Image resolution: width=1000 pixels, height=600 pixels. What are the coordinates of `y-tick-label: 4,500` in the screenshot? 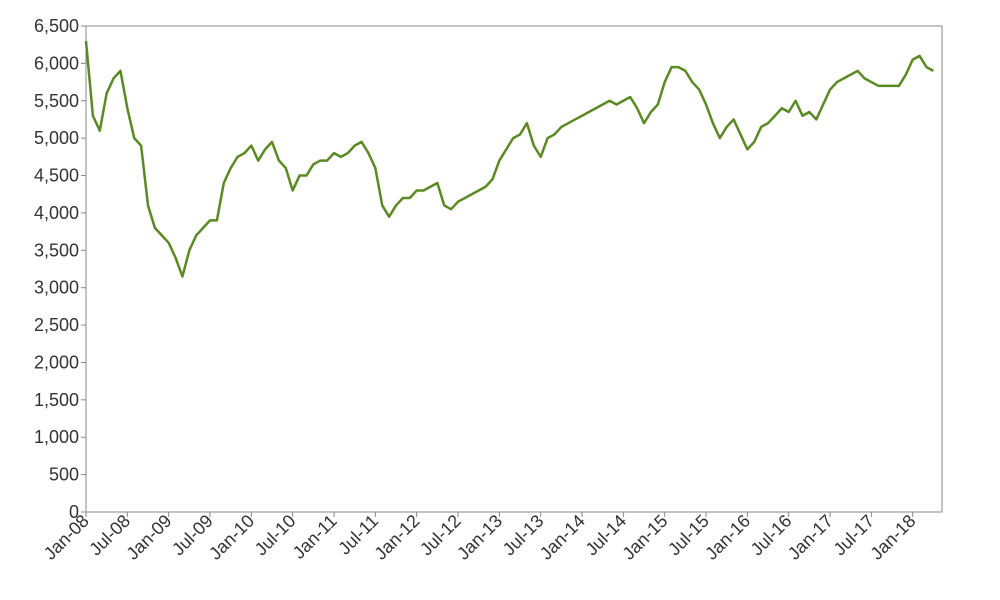 It's located at (56, 176).